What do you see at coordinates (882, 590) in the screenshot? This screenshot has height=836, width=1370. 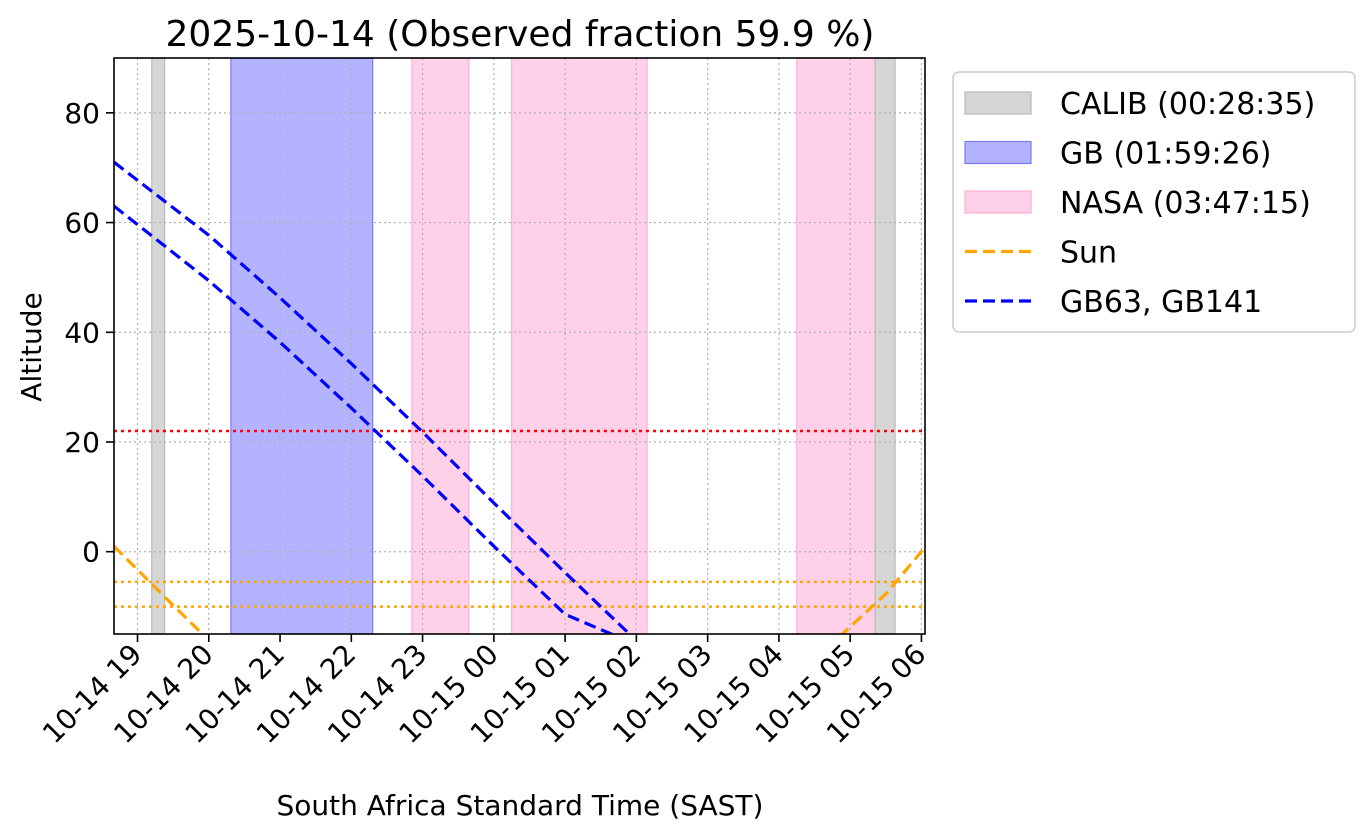 I see `series-line-sun-morning-` at bounding box center [882, 590].